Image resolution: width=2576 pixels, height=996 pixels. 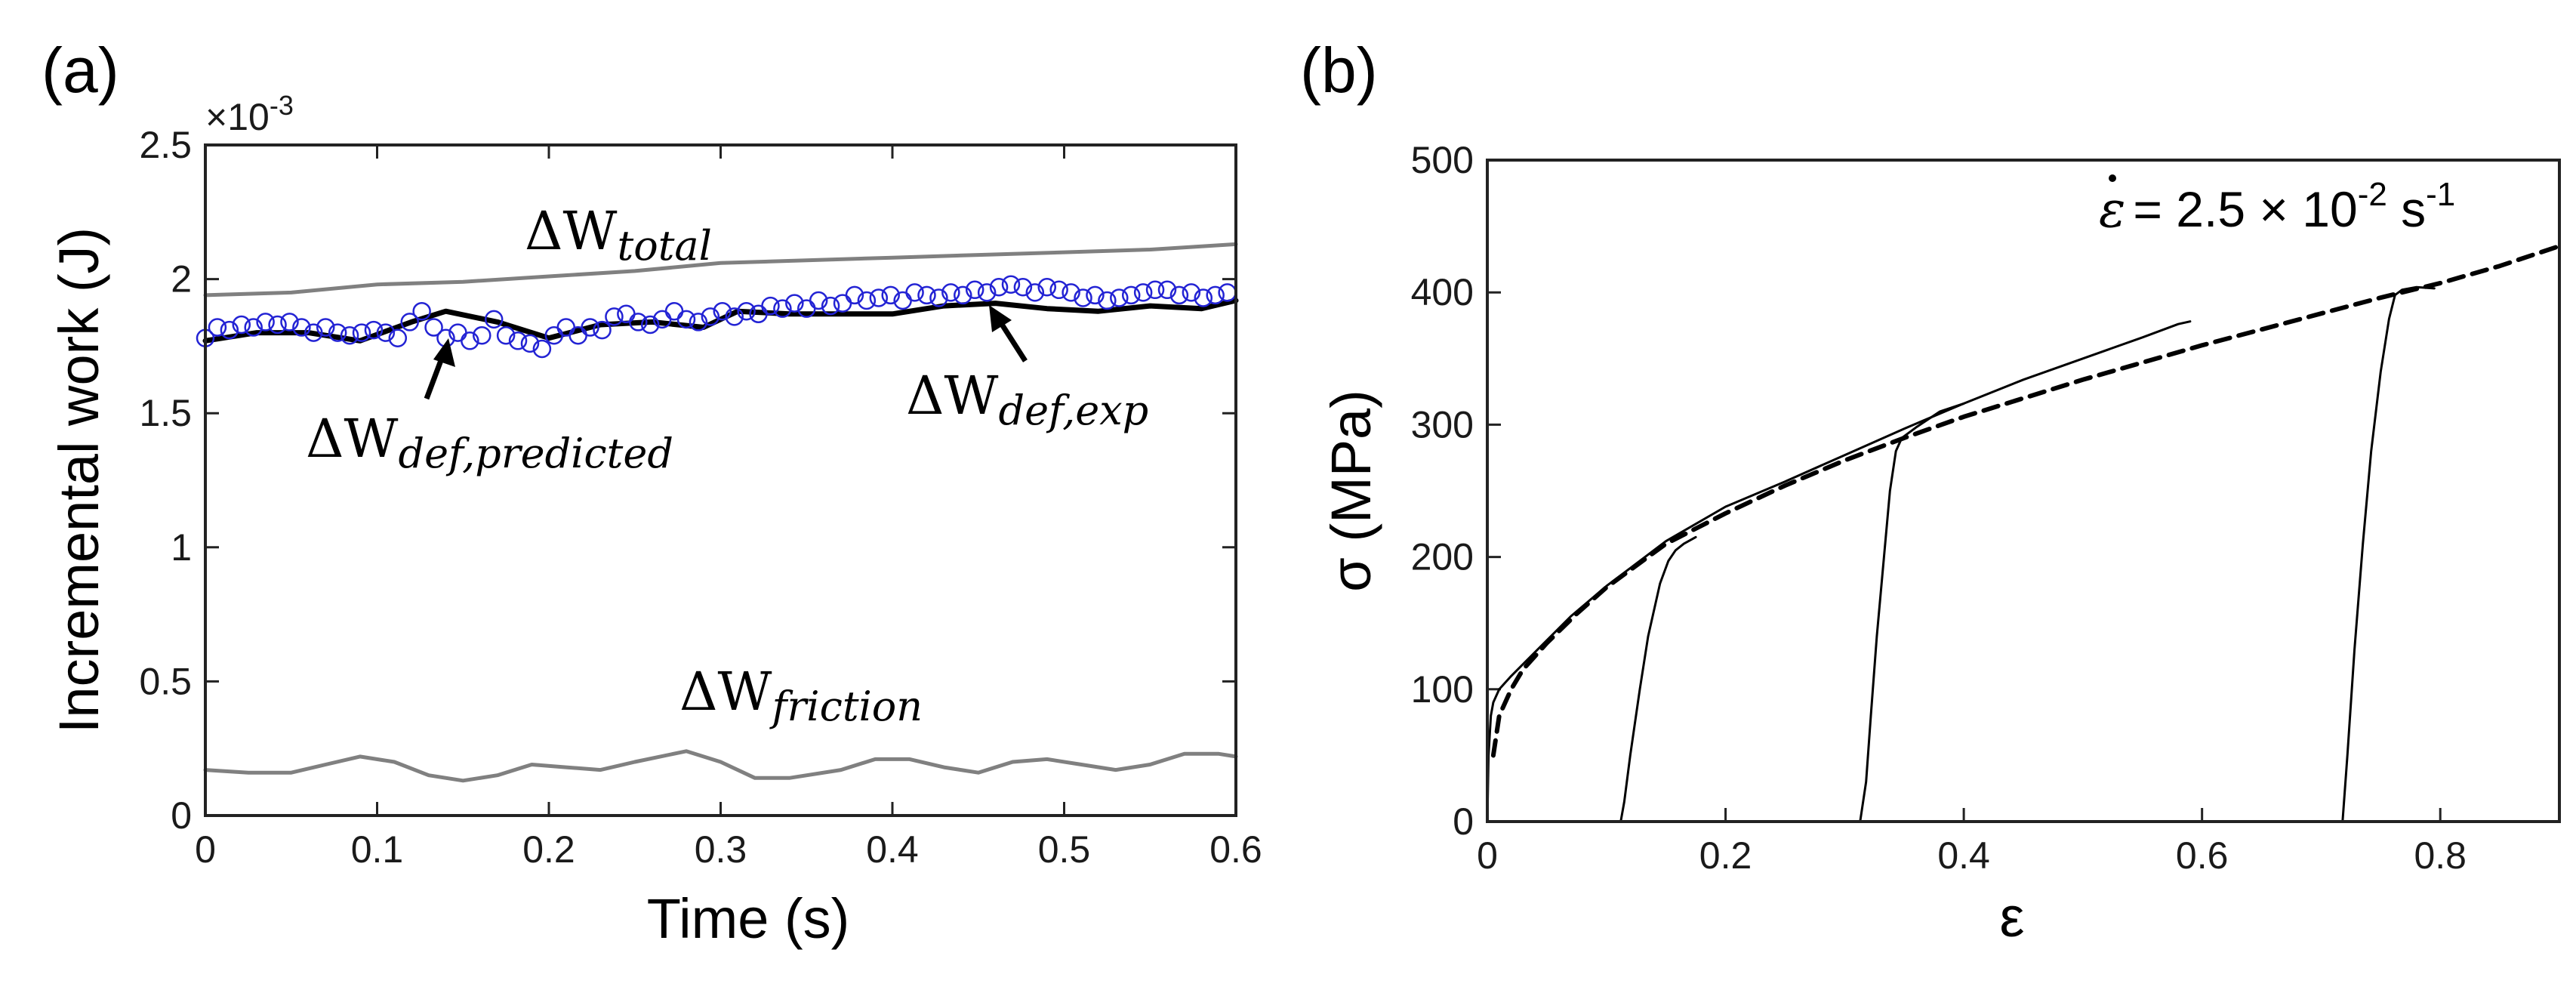 I want to click on y-tick-label: 2, so click(x=181, y=279).